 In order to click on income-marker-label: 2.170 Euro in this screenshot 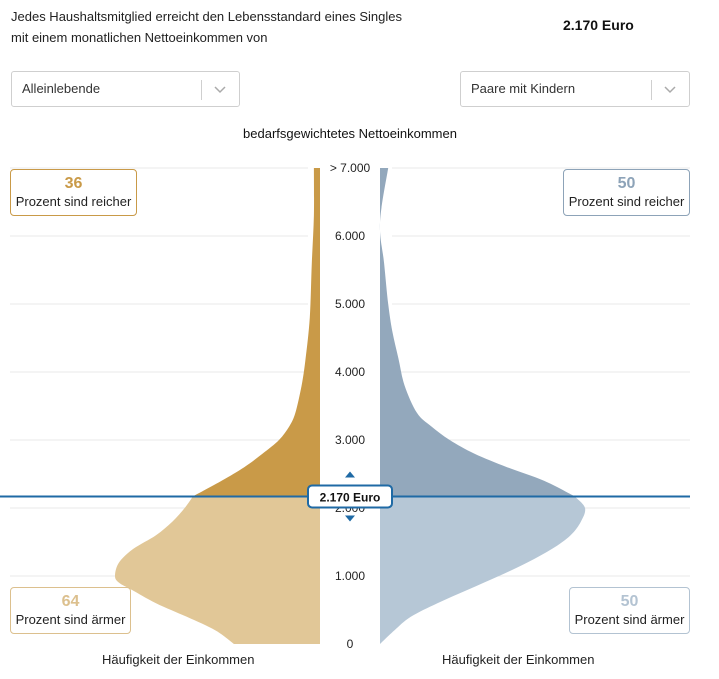, I will do `click(350, 497)`.